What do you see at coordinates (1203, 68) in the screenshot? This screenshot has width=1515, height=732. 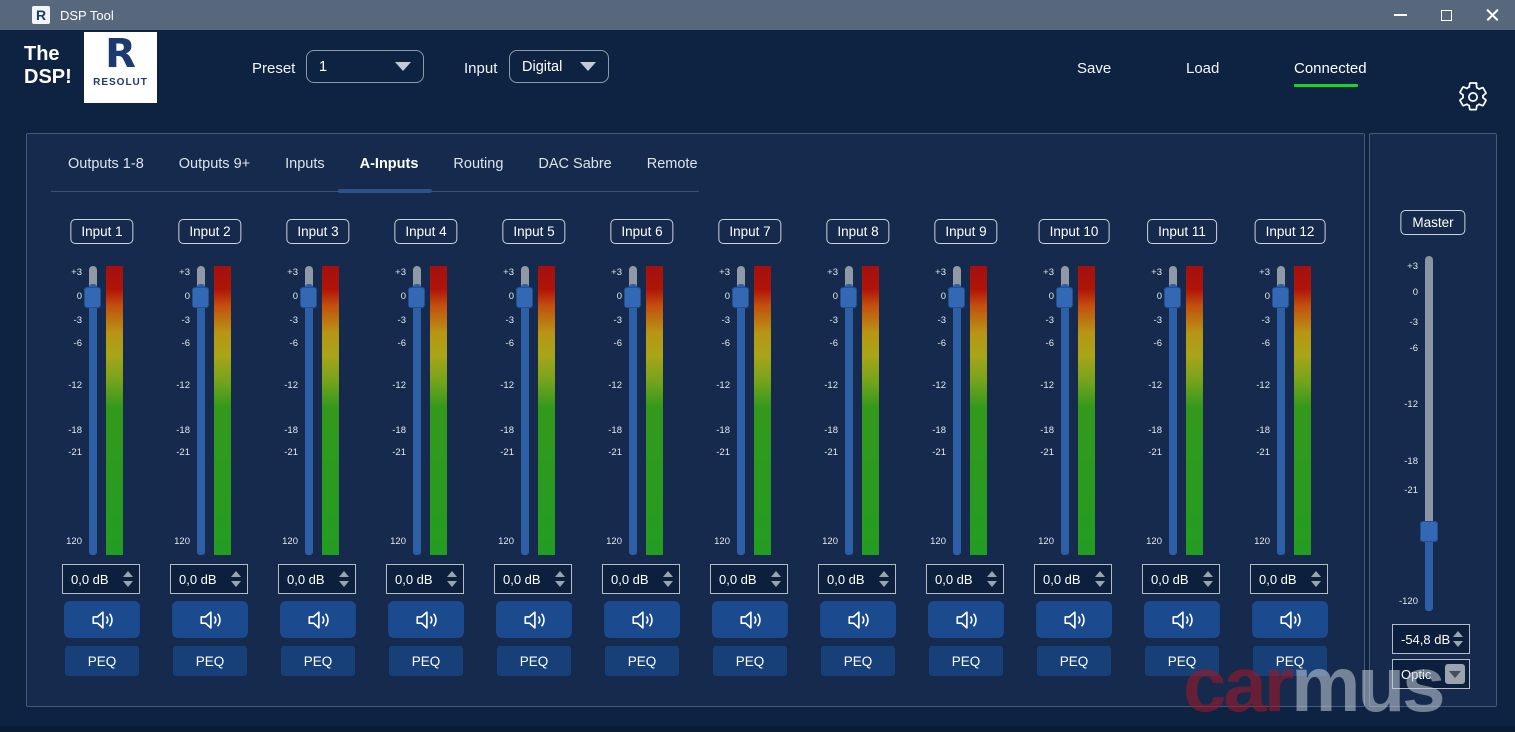 I see `load-button: Load` at bounding box center [1203, 68].